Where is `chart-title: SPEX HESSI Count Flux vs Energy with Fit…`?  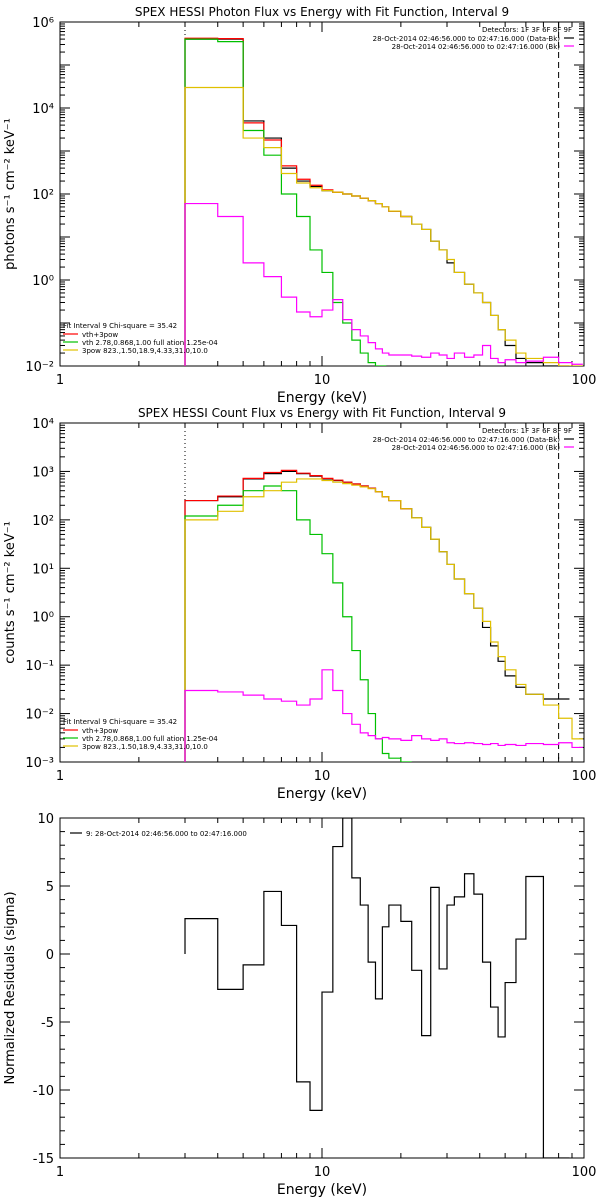
chart-title: SPEX HESSI Count Flux vs Energy with Fit… is located at coordinates (322, 413).